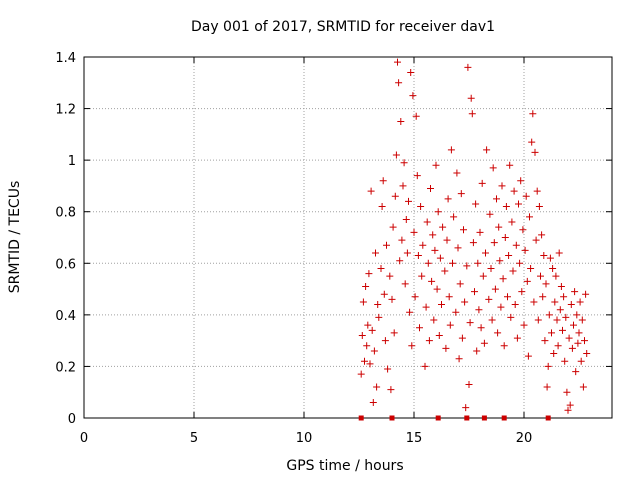 Image resolution: width=640 pixels, height=480 pixels. What do you see at coordinates (304, 438) in the screenshot?
I see `x-tick-label: 10` at bounding box center [304, 438].